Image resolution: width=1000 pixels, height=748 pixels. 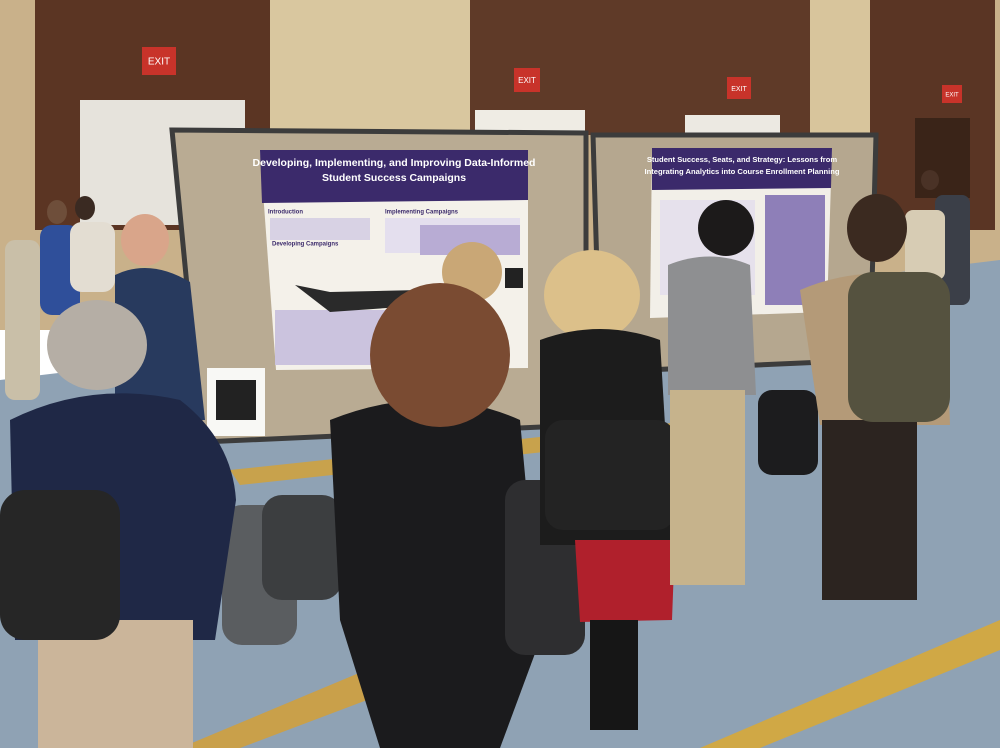 What do you see at coordinates (320, 229) in the screenshot?
I see `poster-text-block` at bounding box center [320, 229].